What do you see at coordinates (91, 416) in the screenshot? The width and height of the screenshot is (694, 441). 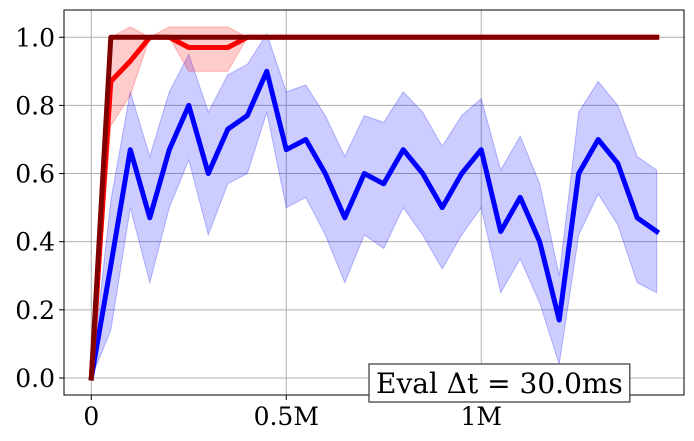 I see `x-tick-label: 0` at bounding box center [91, 416].